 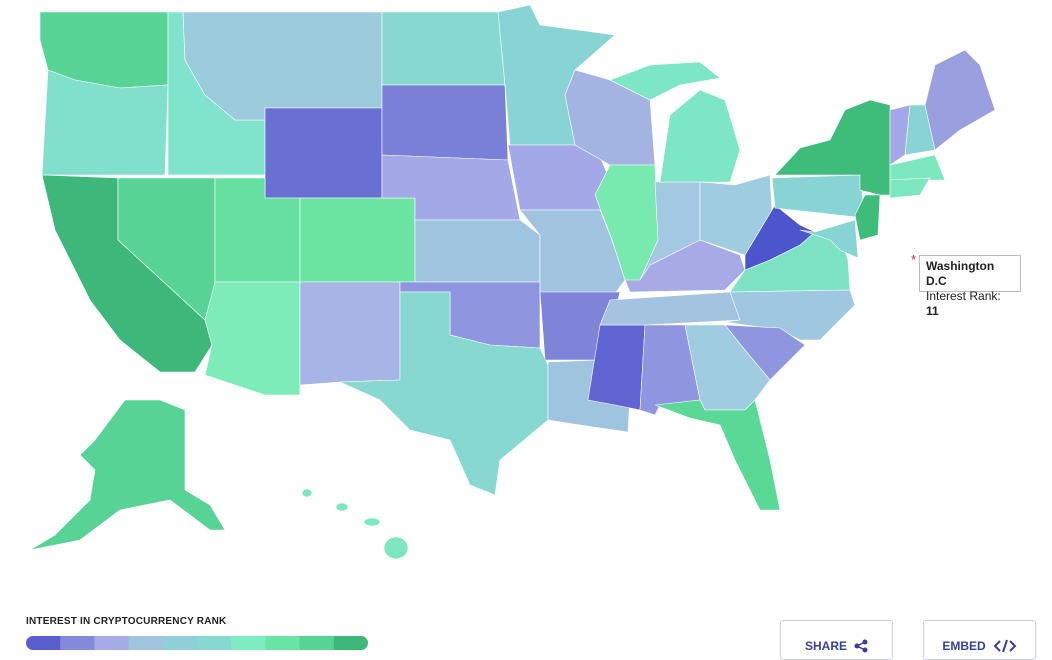 I want to click on share-label: SHARE, so click(x=825, y=646).